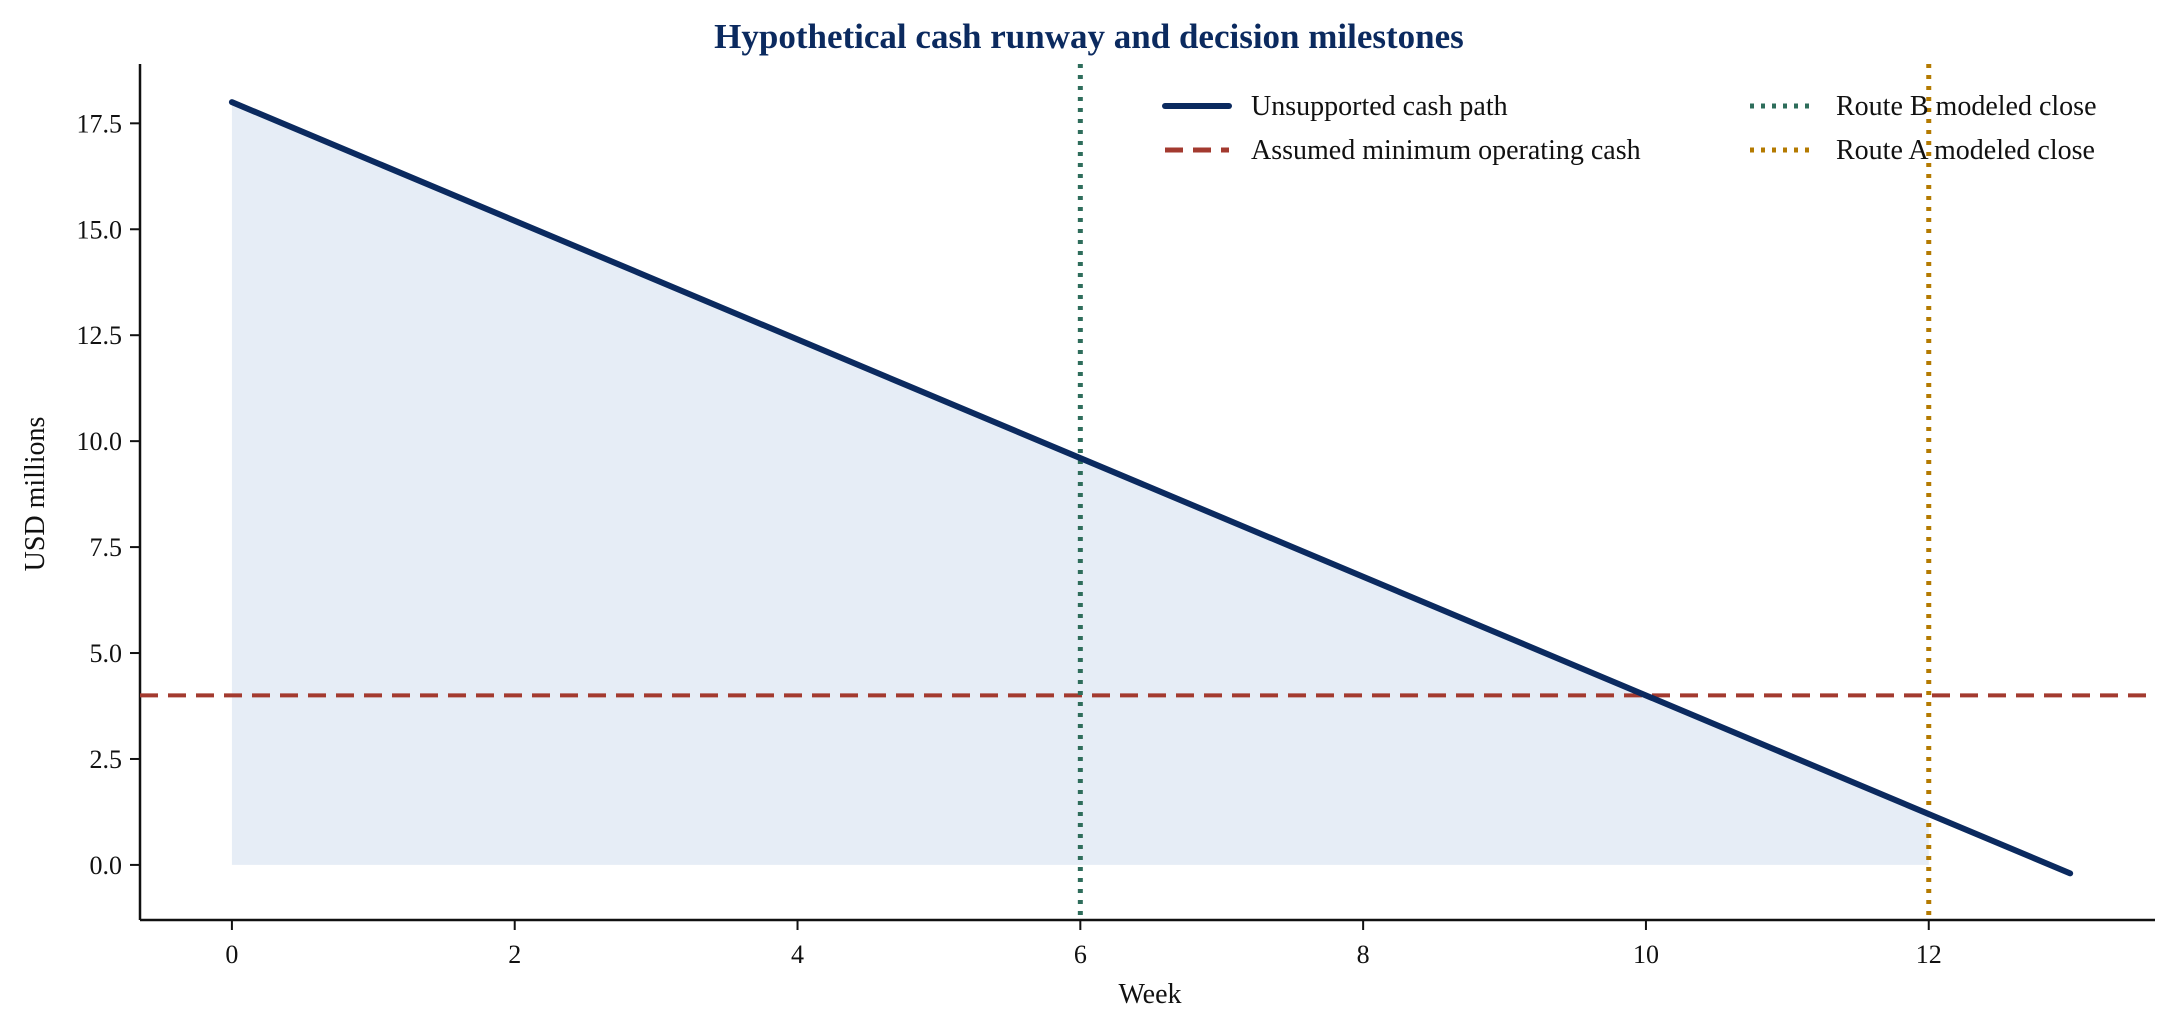 This screenshot has height=1033, width=2179. I want to click on y-axis-label: USD millions, so click(35, 494).